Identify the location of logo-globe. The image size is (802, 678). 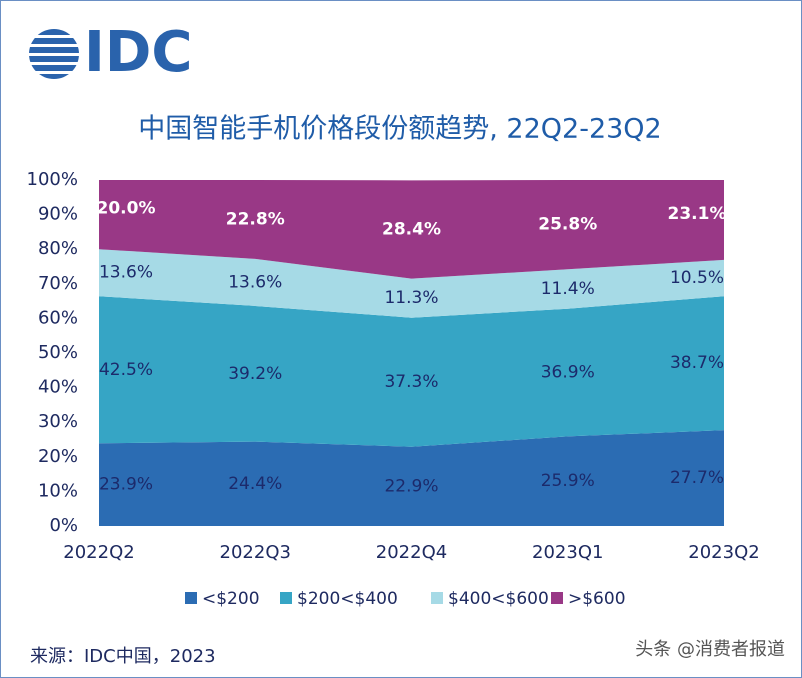
(54, 54).